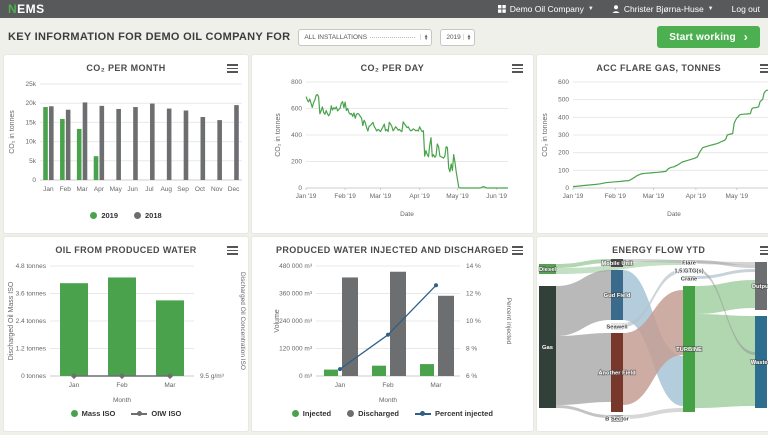  I want to click on installations-select: ALL INSTALLATIONS ▲ ▼, so click(365, 37).